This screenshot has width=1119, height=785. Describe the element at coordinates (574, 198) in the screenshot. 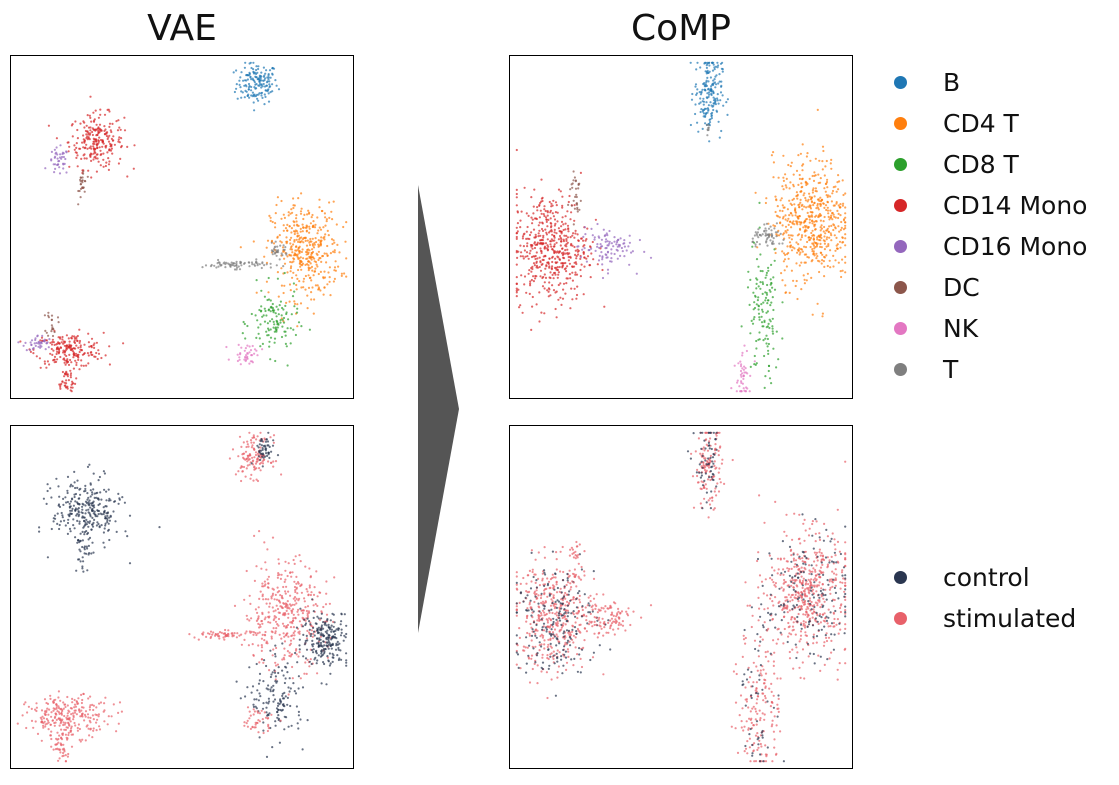

I see `cluster-dc` at that location.